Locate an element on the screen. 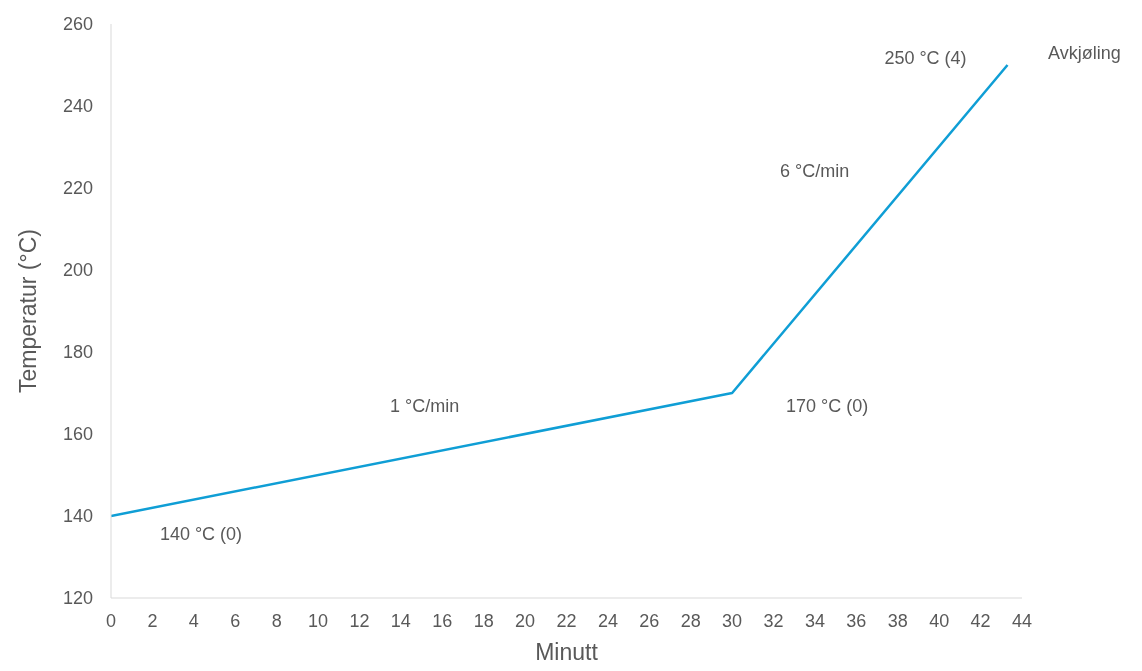 The height and width of the screenshot is (671, 1142). x-tick-label: 20 is located at coordinates (525, 620).